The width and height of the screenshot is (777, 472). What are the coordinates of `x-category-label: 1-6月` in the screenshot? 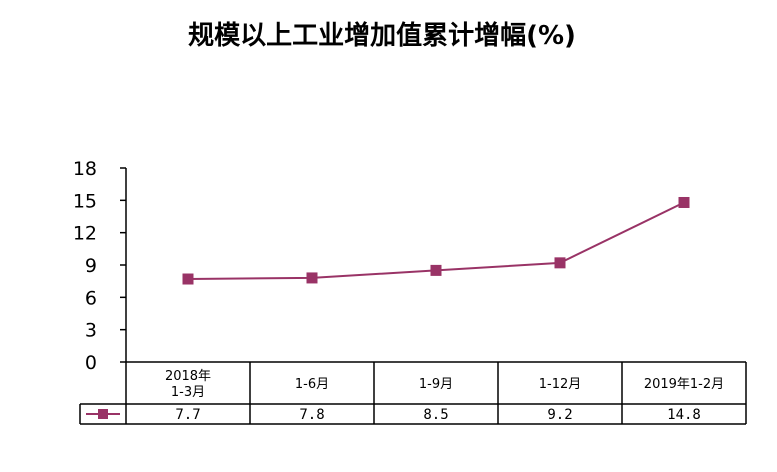 It's located at (312, 384).